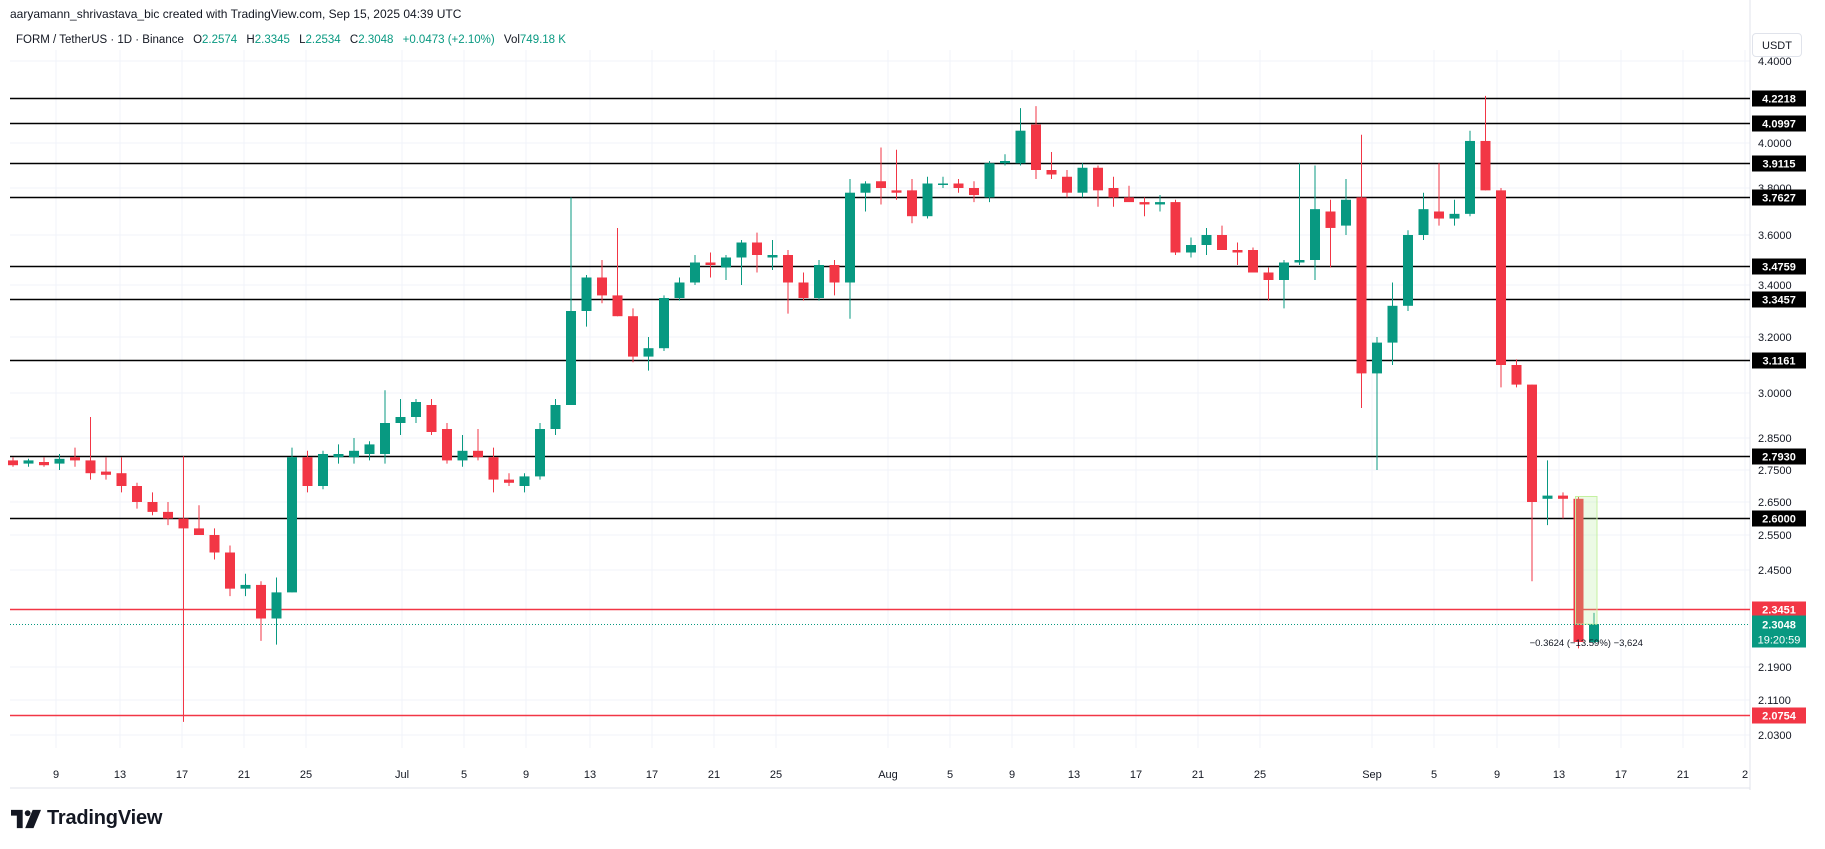 The width and height of the screenshot is (1825, 849). Describe the element at coordinates (1777, 45) in the screenshot. I see `currency-button: USDT` at that location.